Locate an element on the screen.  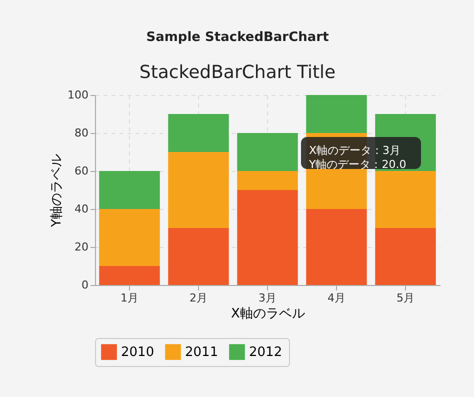
chart-title: StackedBarChart Title is located at coordinates (237, 72).